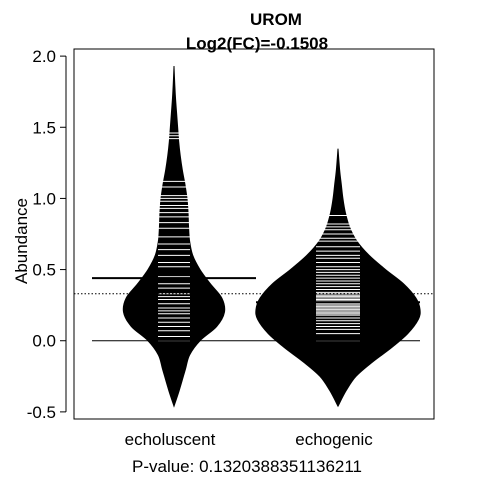 The image size is (480, 485). What do you see at coordinates (247, 466) in the screenshot?
I see `x-axis-label: P-value: 0.1320388351136211` at bounding box center [247, 466].